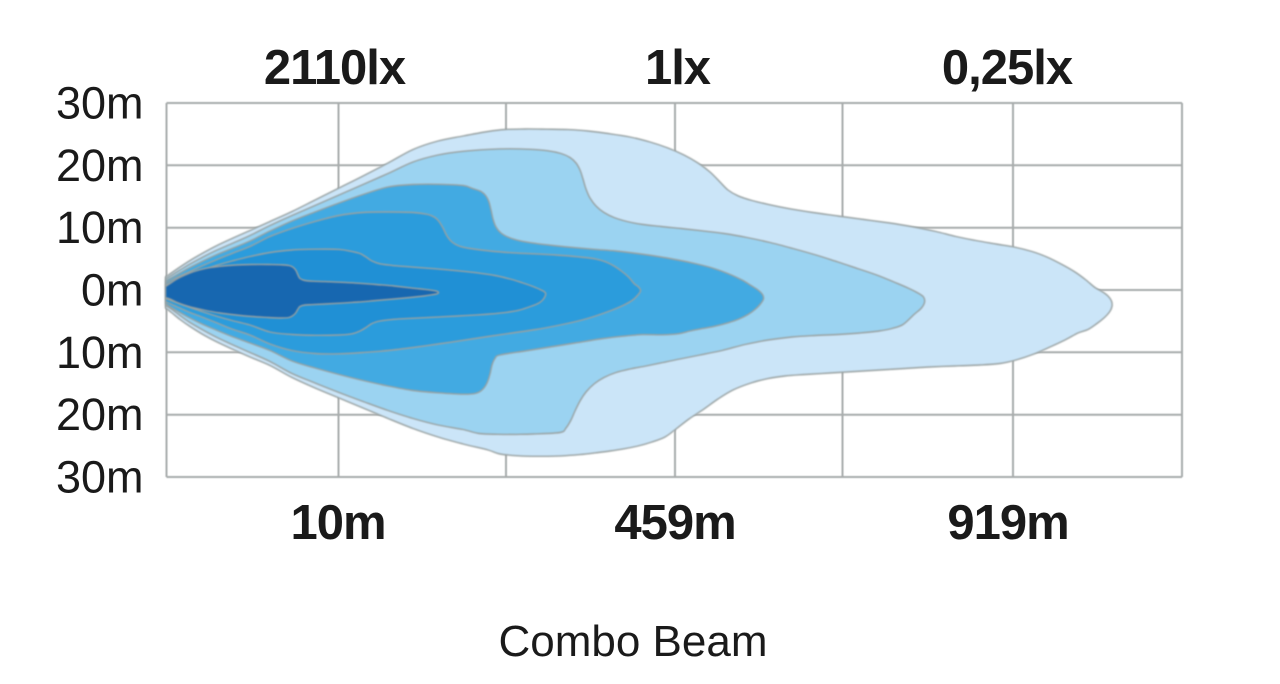  I want to click on svg-text: 1lx, so click(678, 68).